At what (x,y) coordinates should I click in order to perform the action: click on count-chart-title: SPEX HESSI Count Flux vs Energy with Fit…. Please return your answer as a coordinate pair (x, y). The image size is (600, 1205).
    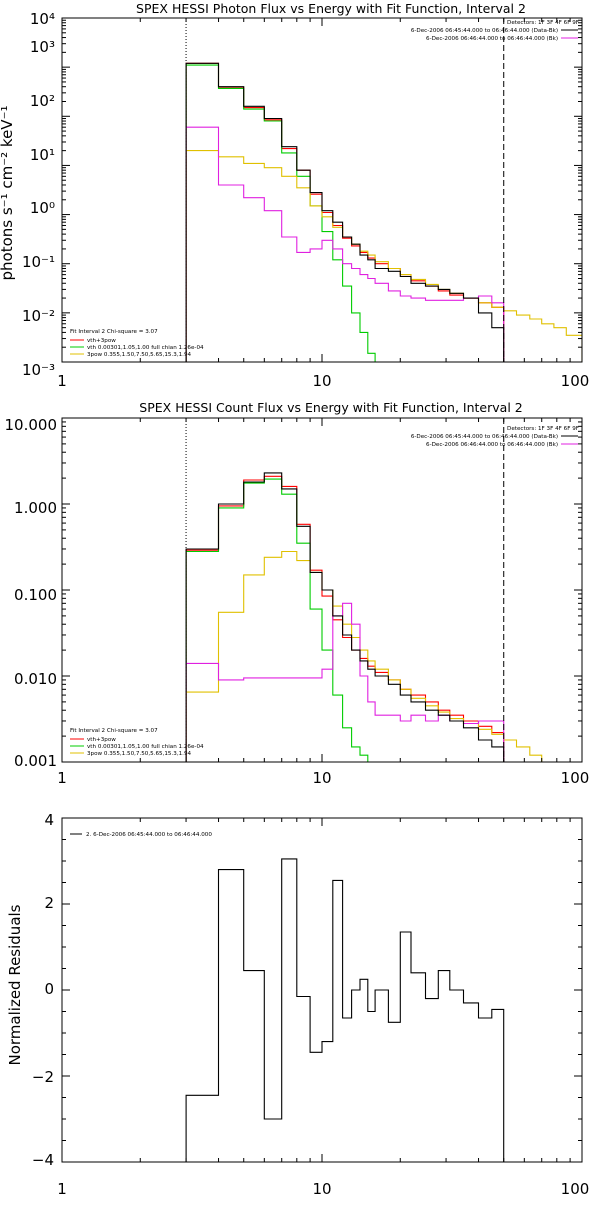
    Looking at the image, I should click on (330, 407).